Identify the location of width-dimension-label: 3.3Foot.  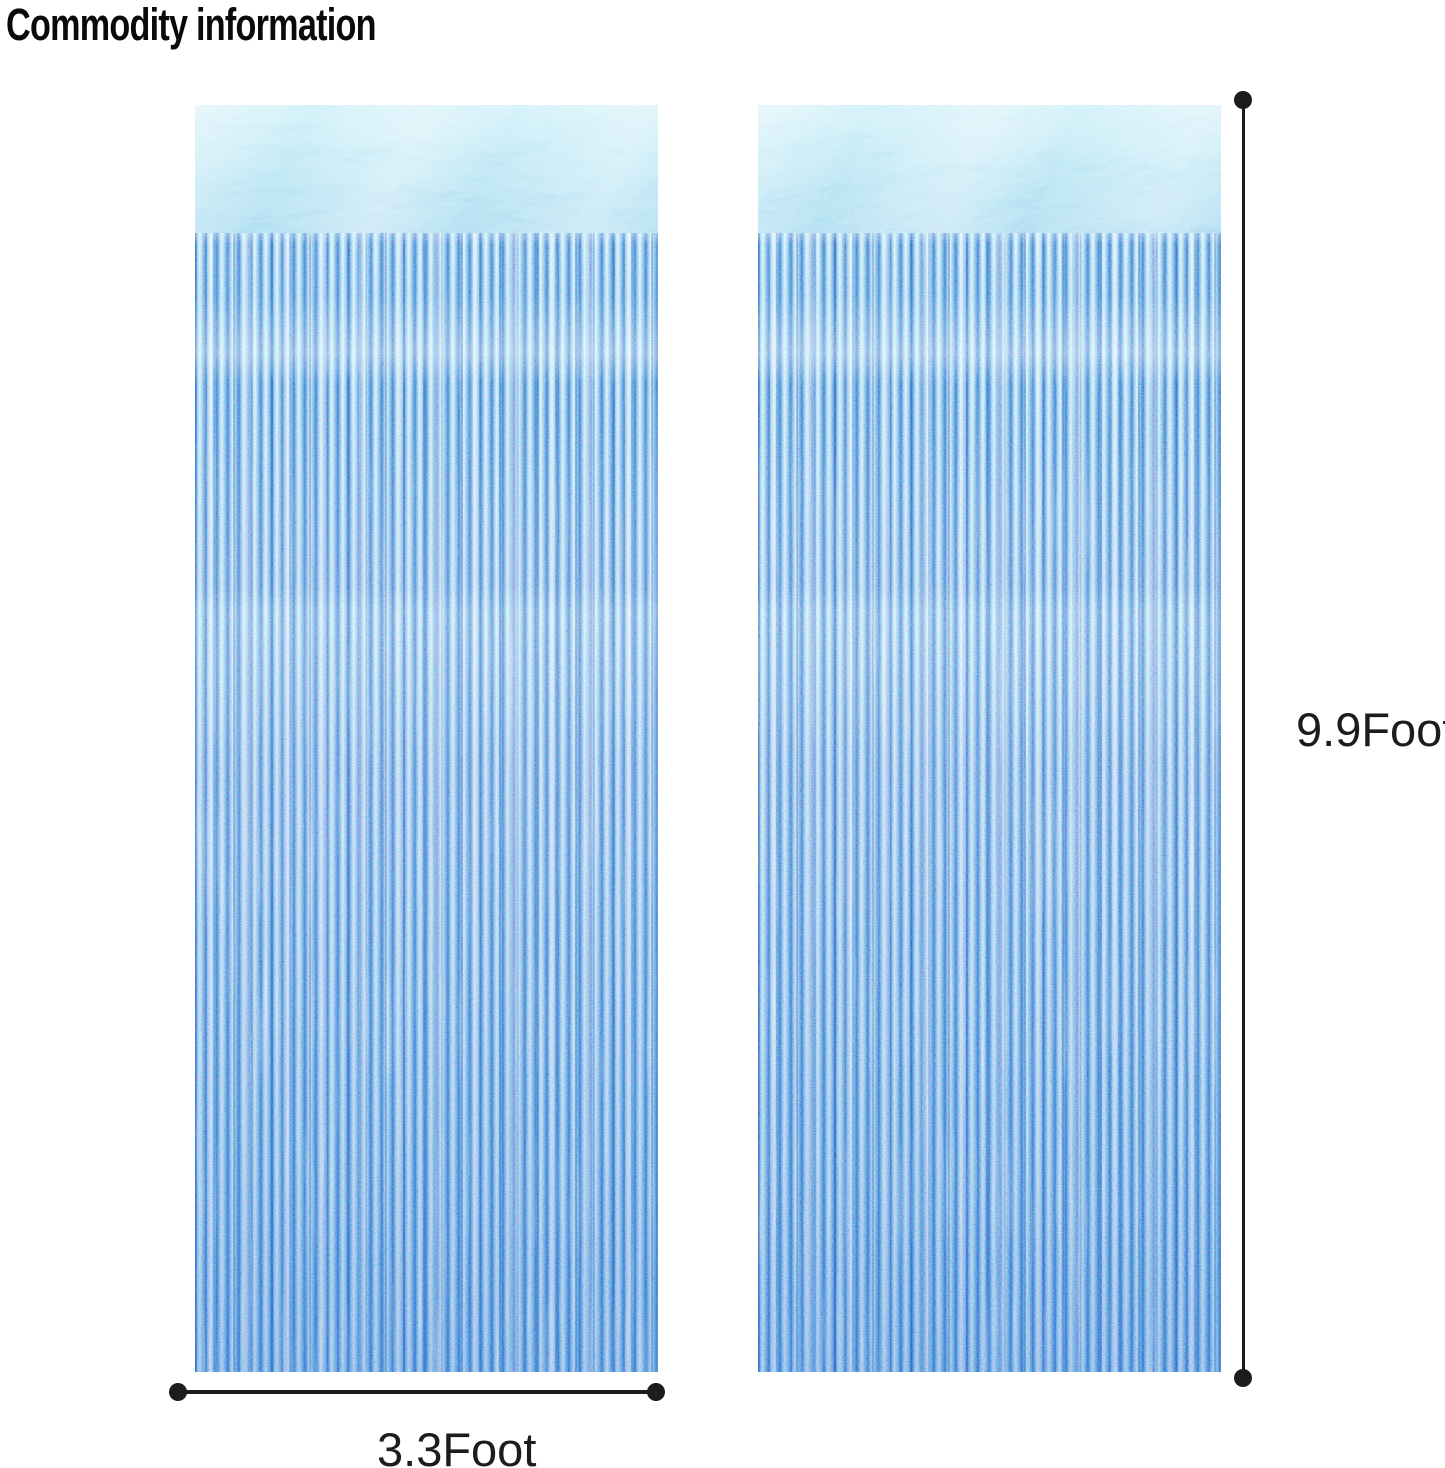
(457, 1445).